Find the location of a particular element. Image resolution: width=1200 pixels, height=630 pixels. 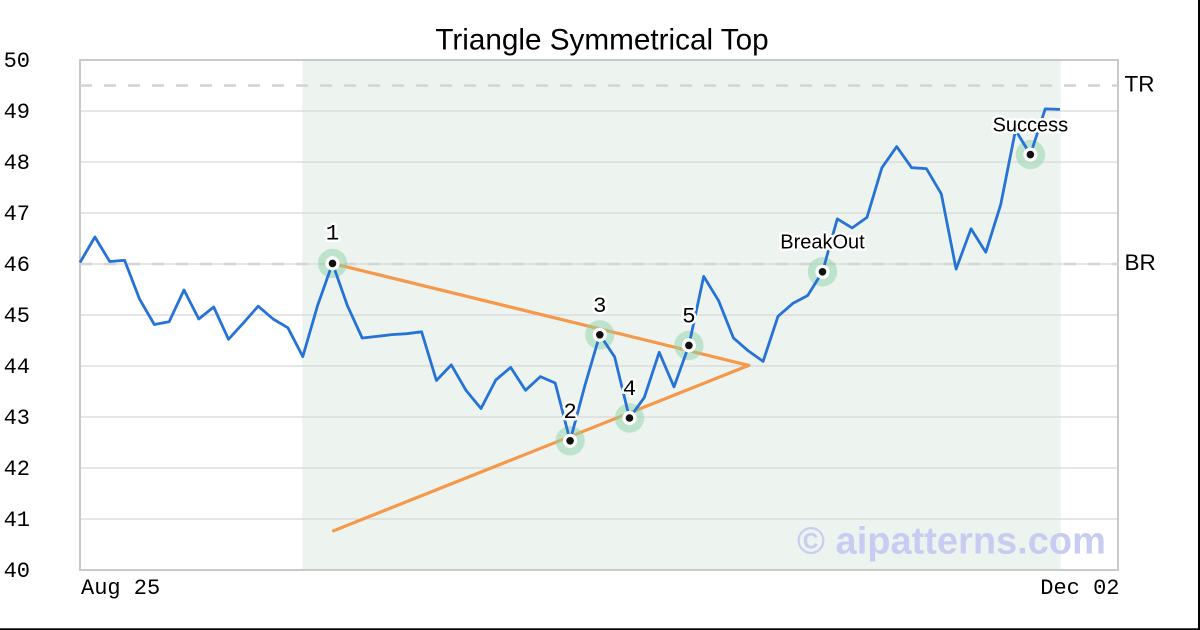

svg-text: BreakOut is located at coordinates (822, 243).